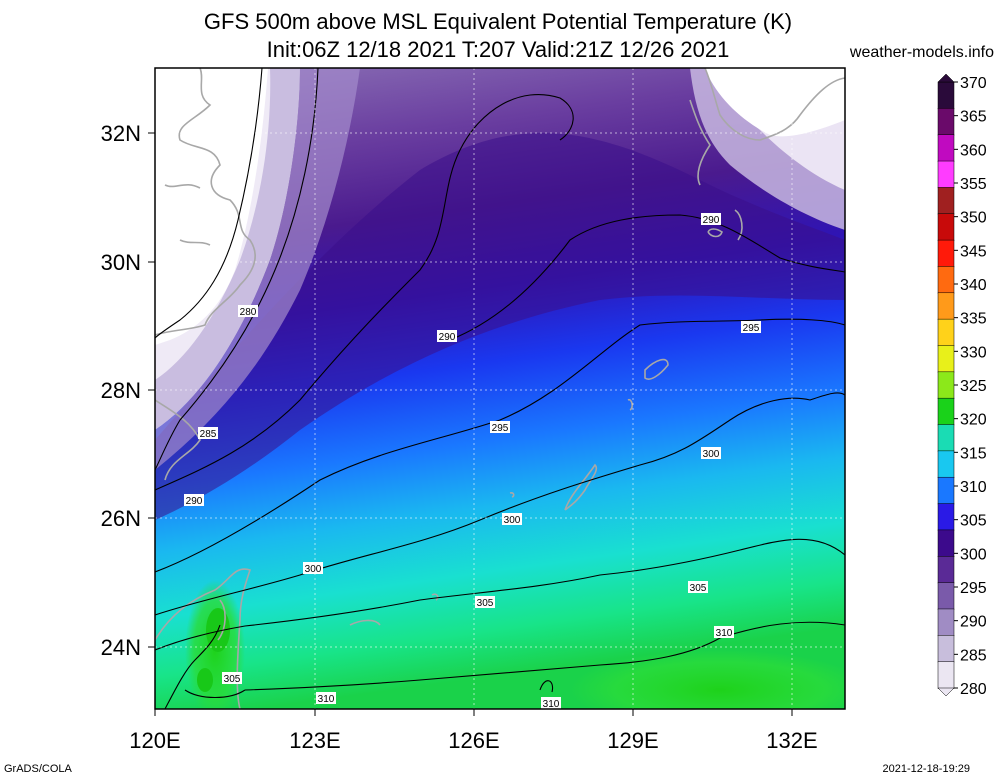 This screenshot has width=1000, height=779. What do you see at coordinates (121, 390) in the screenshot?
I see `lat-tick-label: 28N` at bounding box center [121, 390].